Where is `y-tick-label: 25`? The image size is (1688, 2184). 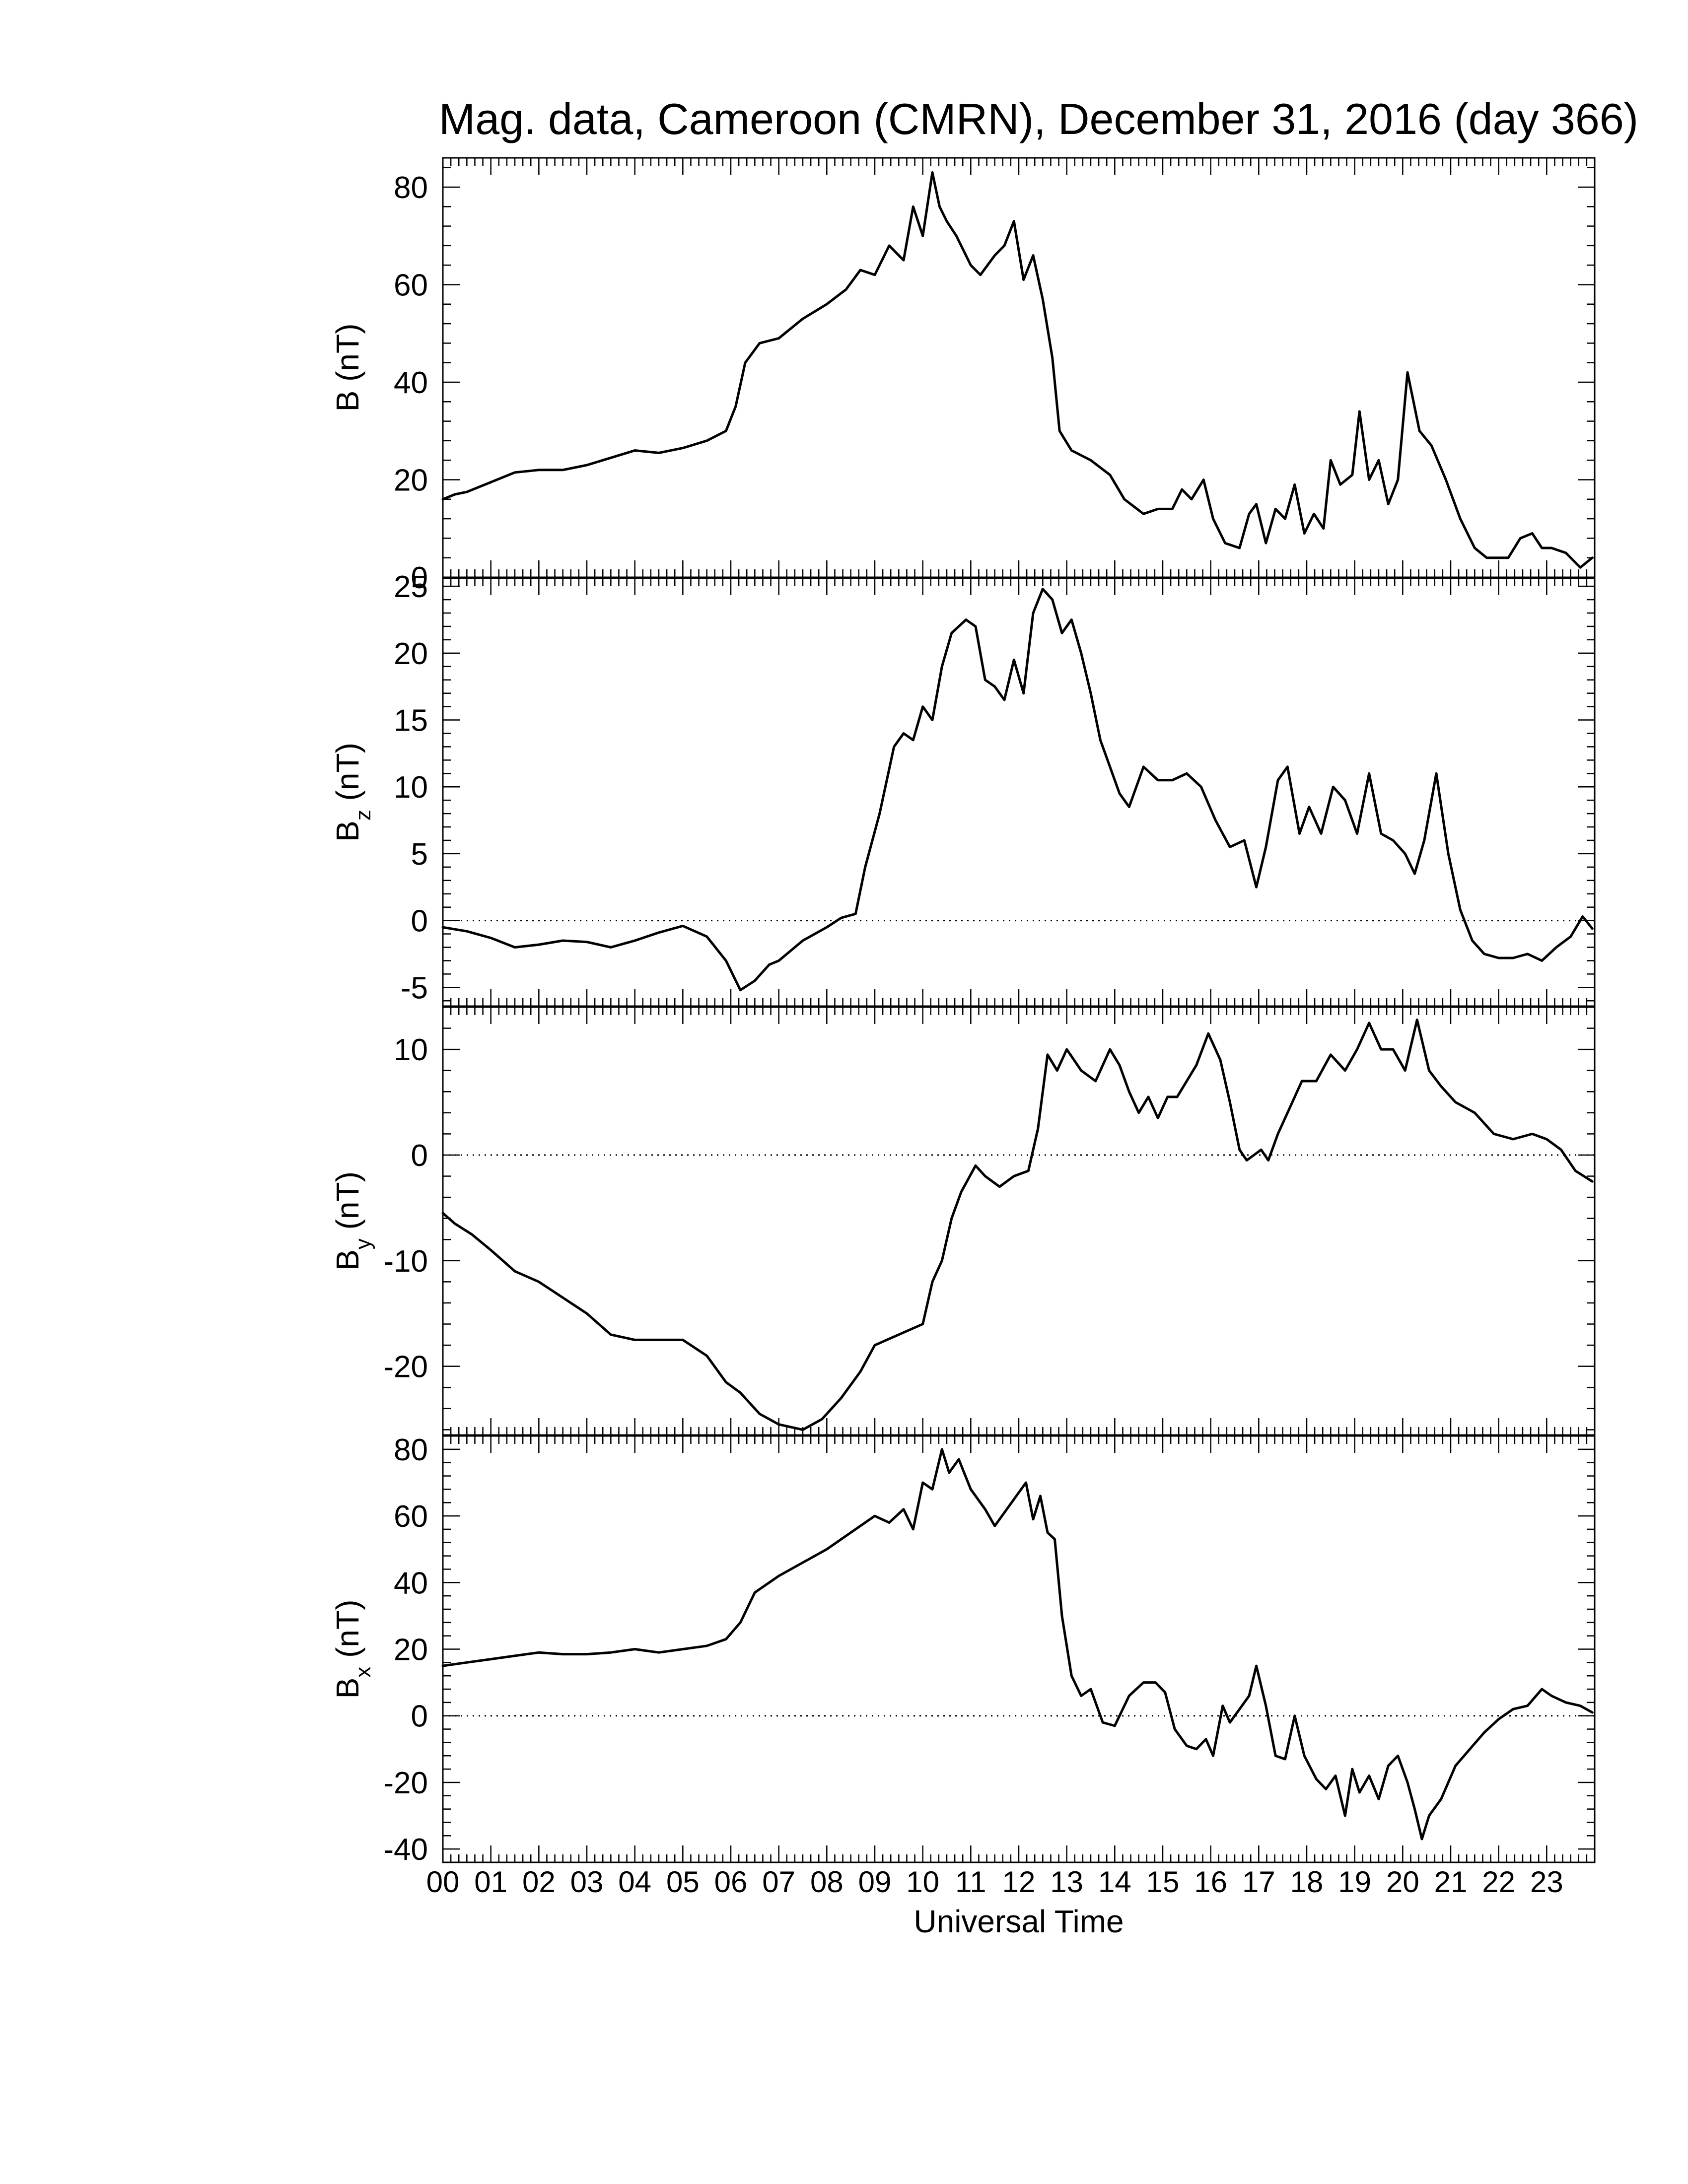 y-tick-label: 25 is located at coordinates (411, 587).